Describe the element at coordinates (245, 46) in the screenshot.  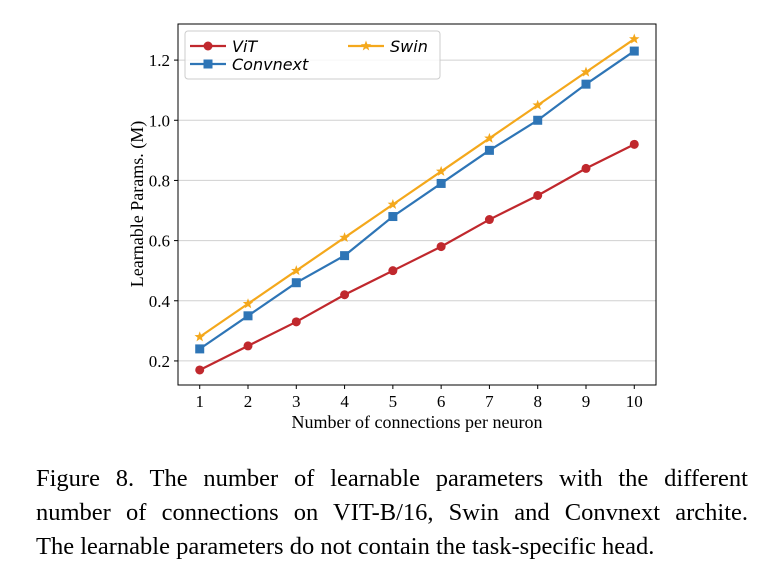
I see `legend-label-vit: ViT` at that location.